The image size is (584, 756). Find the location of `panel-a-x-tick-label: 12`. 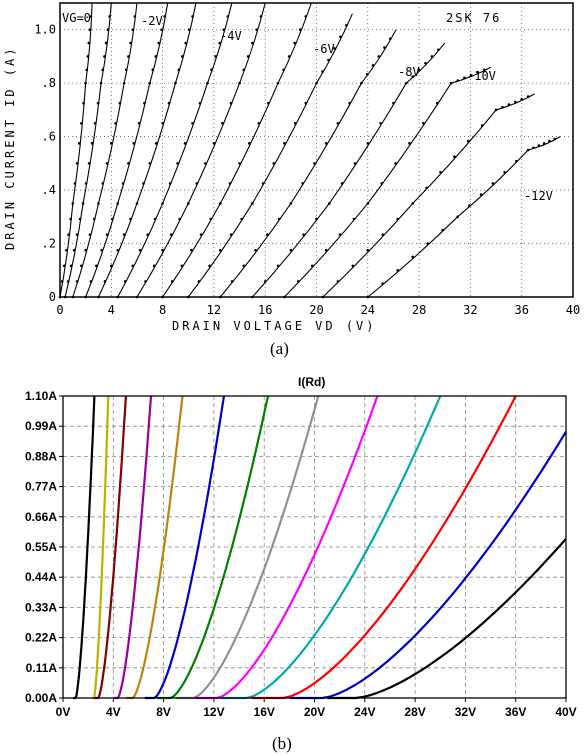

panel-a-x-tick-label: 12 is located at coordinates (214, 310).